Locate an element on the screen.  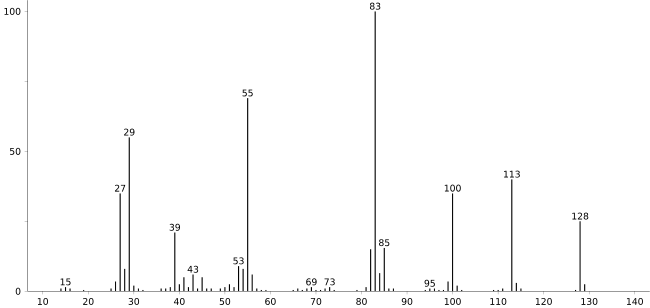
annotation: 53 is located at coordinates (238, 260).